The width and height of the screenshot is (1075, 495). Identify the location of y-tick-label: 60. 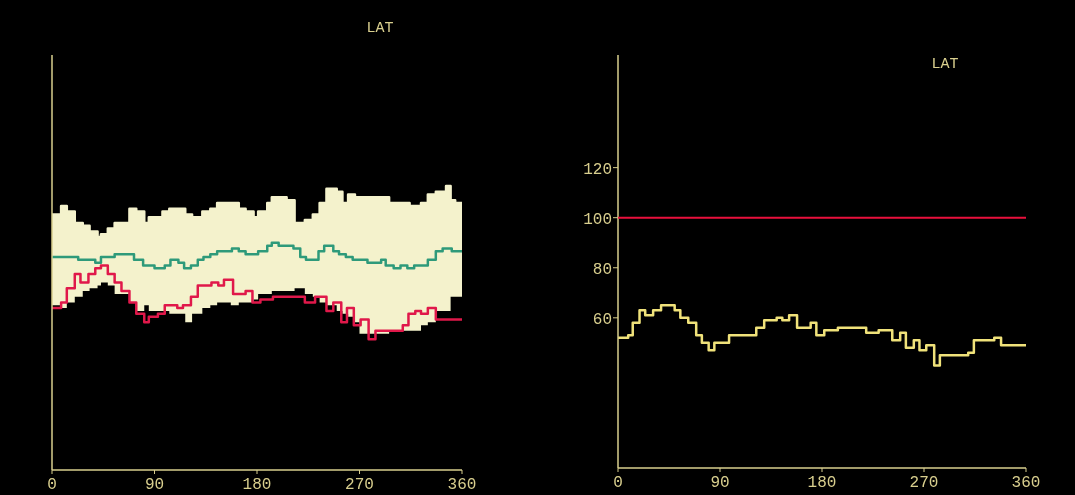
(602, 319).